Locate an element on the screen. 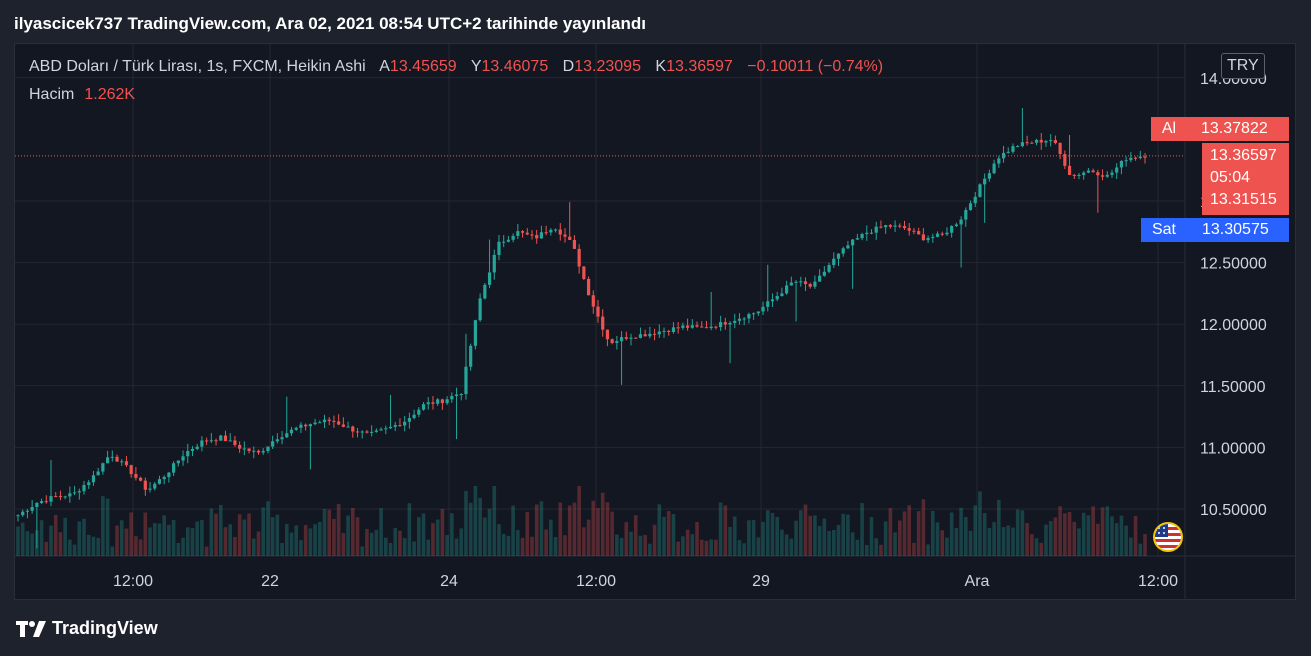  high-value: 13.46075 is located at coordinates (515, 66).